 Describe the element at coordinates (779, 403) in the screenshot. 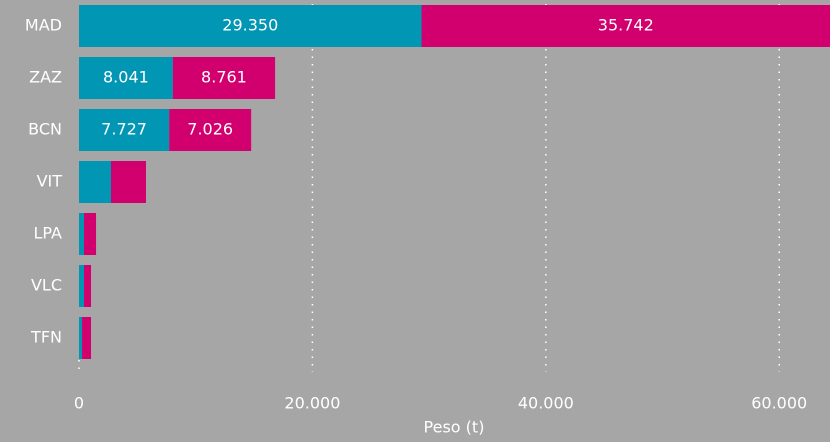

I see `x-tick-label: 60.000` at that location.